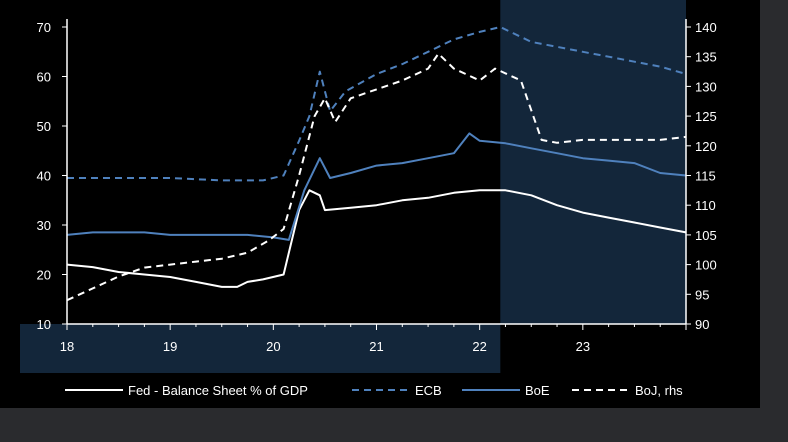 The height and width of the screenshot is (442, 788). Describe the element at coordinates (44, 275) in the screenshot. I see `y-tick-label-left: 20` at that location.